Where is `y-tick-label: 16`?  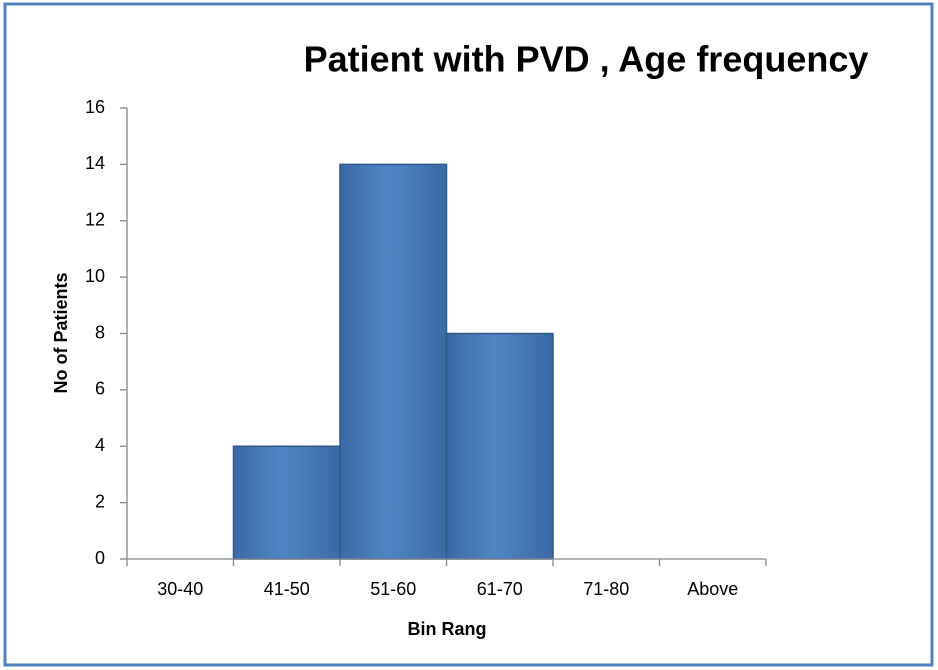
y-tick-label: 16 is located at coordinates (95, 107).